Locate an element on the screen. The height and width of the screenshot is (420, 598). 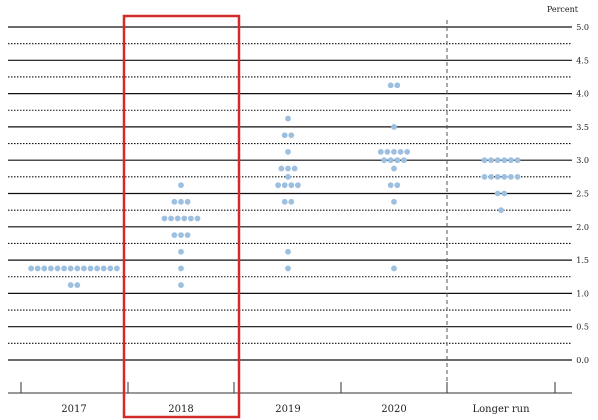
y-axis-tick-labels: 0.0 0.5 1.0 1.5 2.0 2.5 3.0 3.5 4.0 4.5 5.0 is located at coordinates (582, 194).